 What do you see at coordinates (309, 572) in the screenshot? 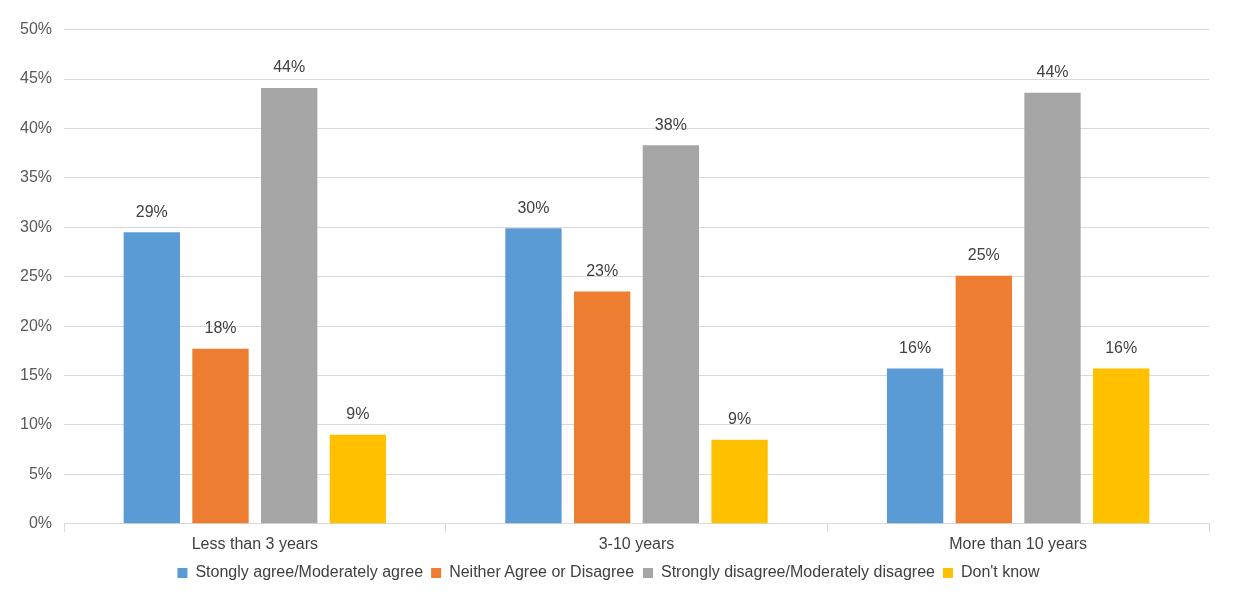
I see `legend-label: Stongly agree/Moderately agree` at bounding box center [309, 572].